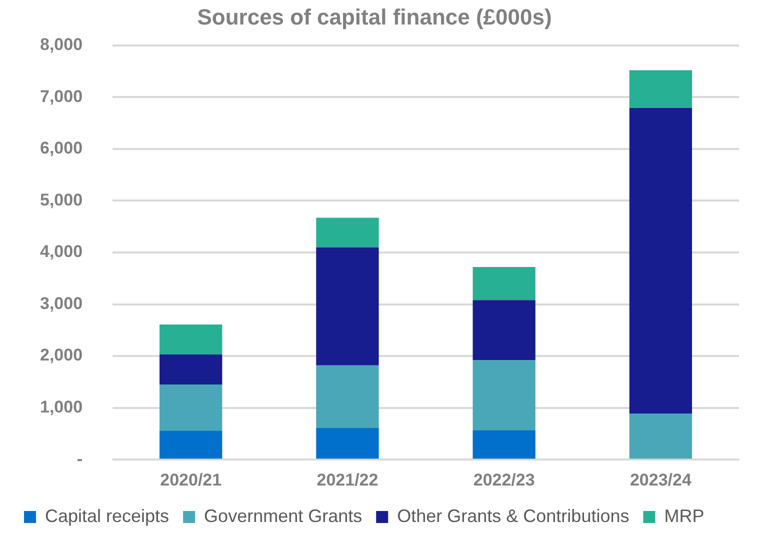  What do you see at coordinates (107, 516) in the screenshot?
I see `legend-label: Capital receipts` at bounding box center [107, 516].